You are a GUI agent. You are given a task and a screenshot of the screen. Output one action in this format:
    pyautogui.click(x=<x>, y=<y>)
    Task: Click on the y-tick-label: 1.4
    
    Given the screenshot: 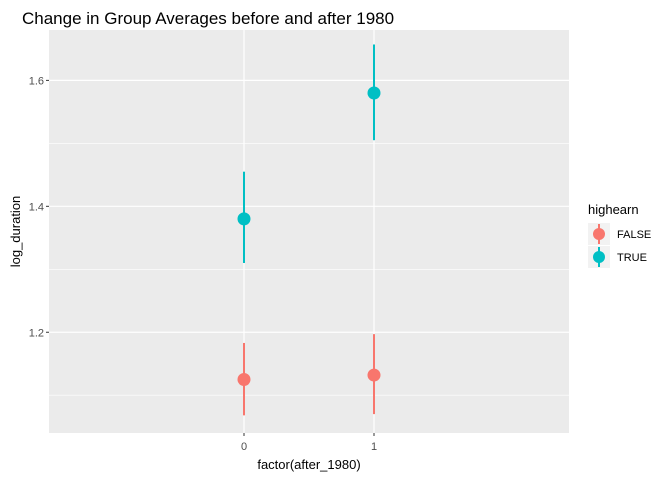 What is the action you would take?
    pyautogui.click(x=36, y=207)
    